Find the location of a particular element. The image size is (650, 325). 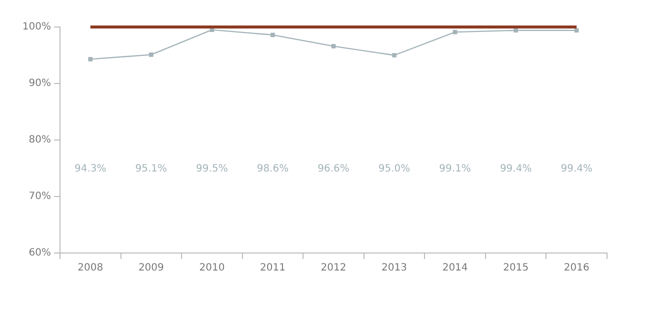

text: 95.0% is located at coordinates (394, 169).